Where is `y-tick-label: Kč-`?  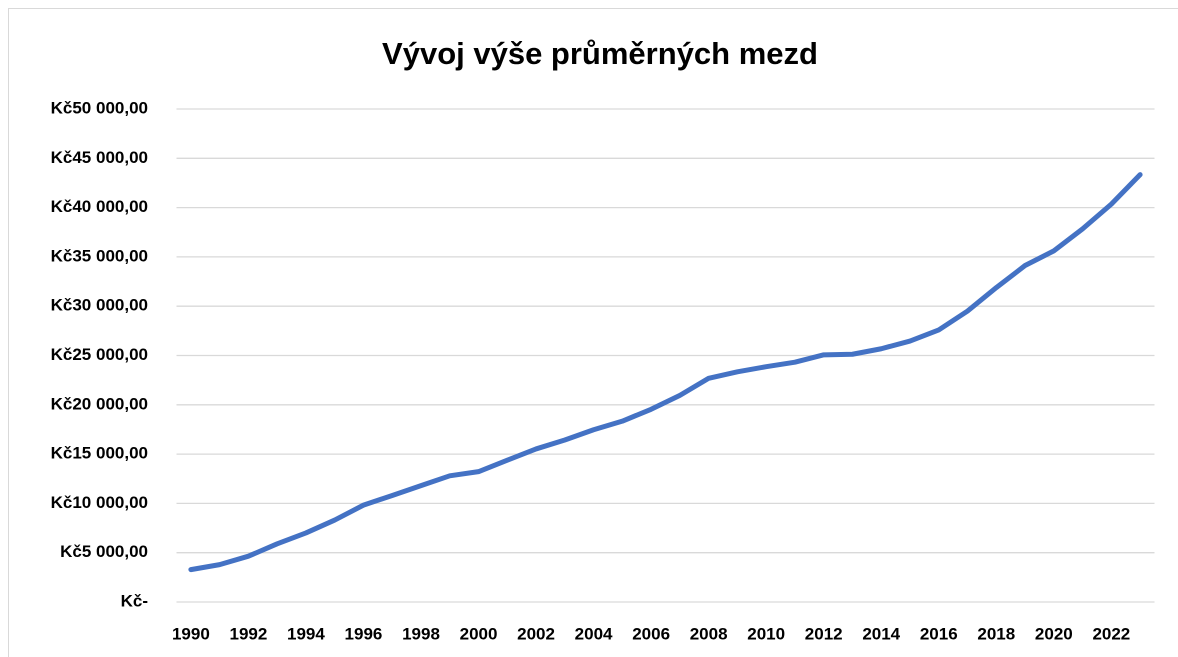
y-tick-label: Kč- is located at coordinates (134, 600).